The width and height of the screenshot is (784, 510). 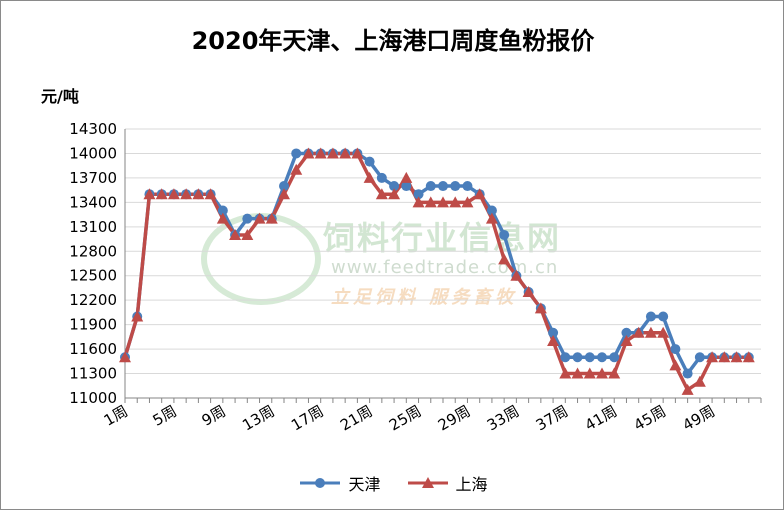 What do you see at coordinates (214, 416) in the screenshot?
I see `x-tick-label: 9周` at bounding box center [214, 416].